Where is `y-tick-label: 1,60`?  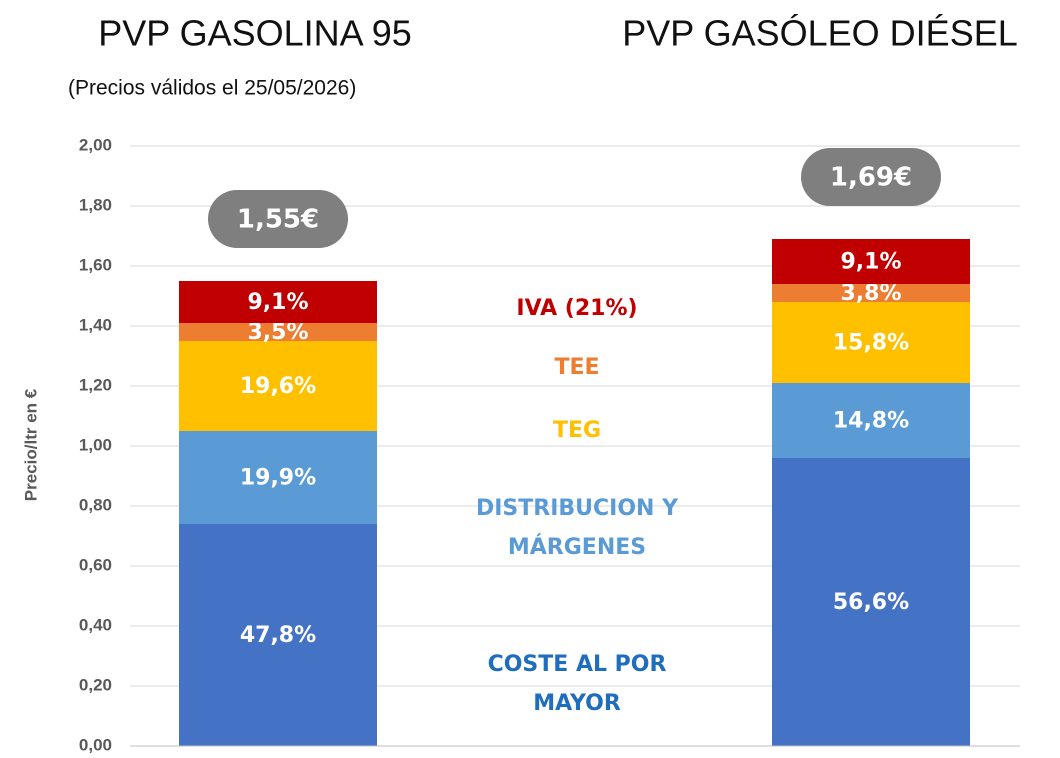
y-tick-label: 1,60 is located at coordinates (95, 264).